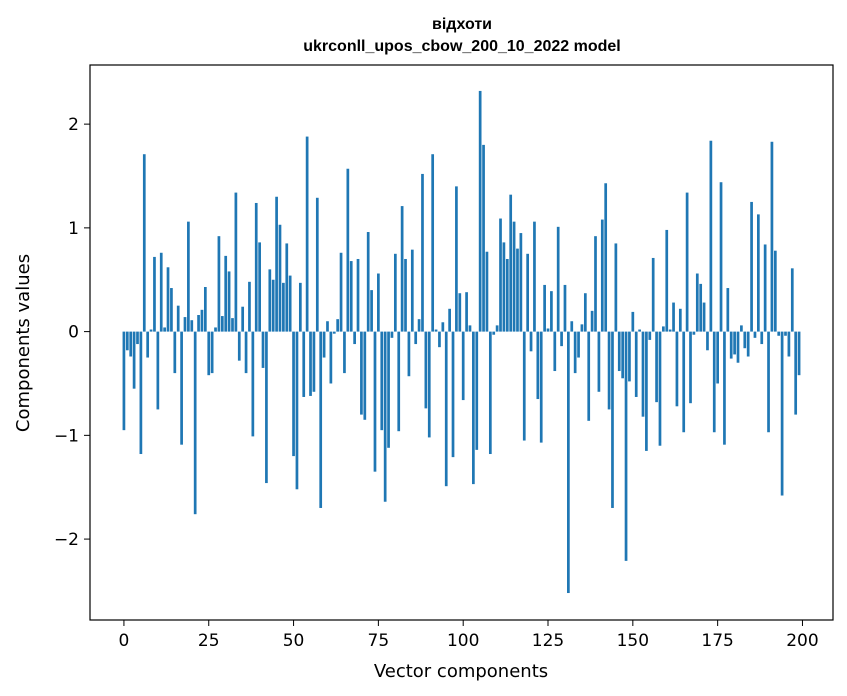 The height and width of the screenshot is (696, 847). What do you see at coordinates (73, 125) in the screenshot?
I see `y-tick-label: 2` at bounding box center [73, 125].